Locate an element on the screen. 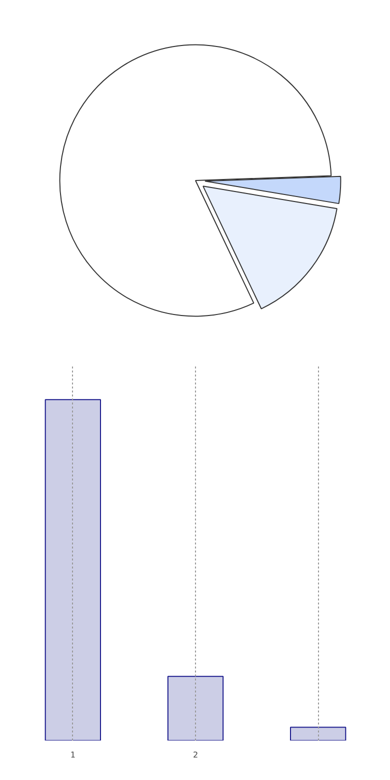  x-tick-label: 2 is located at coordinates (195, 755).